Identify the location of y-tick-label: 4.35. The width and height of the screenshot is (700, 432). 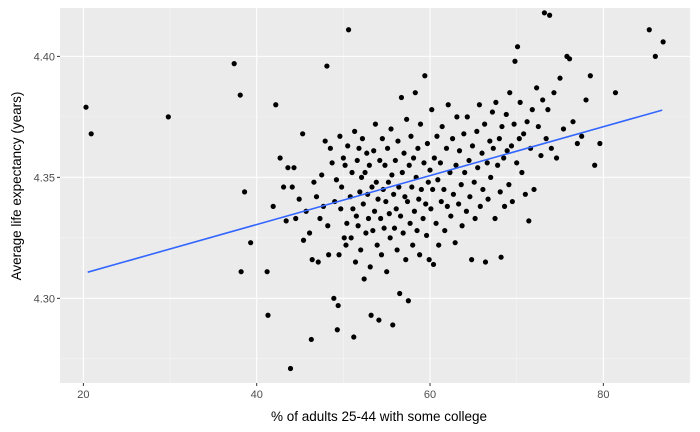
(44, 178).